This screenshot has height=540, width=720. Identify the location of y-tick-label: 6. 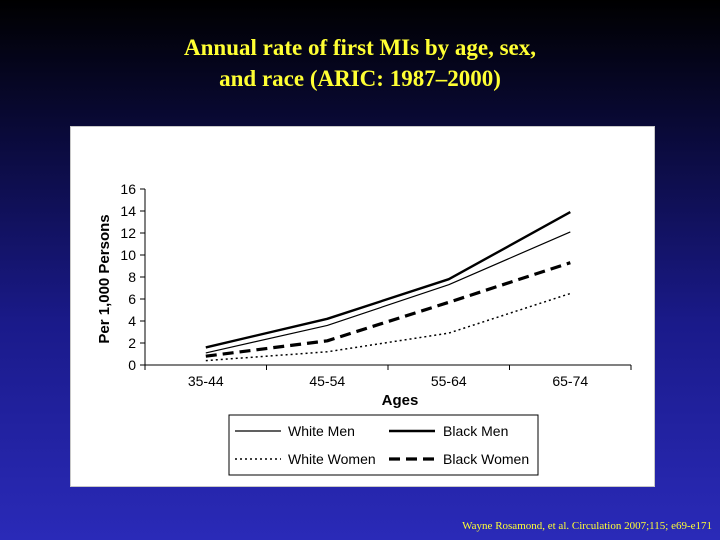
(132, 299).